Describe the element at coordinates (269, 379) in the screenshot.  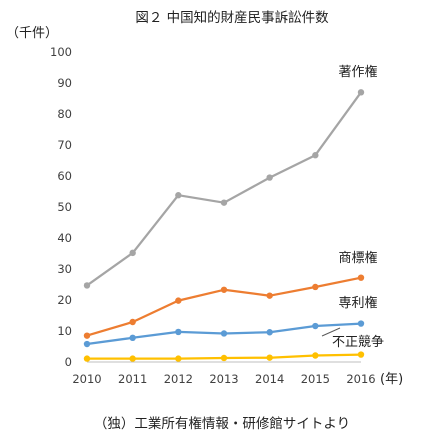
I see `x-tick-label: 2014` at that location.